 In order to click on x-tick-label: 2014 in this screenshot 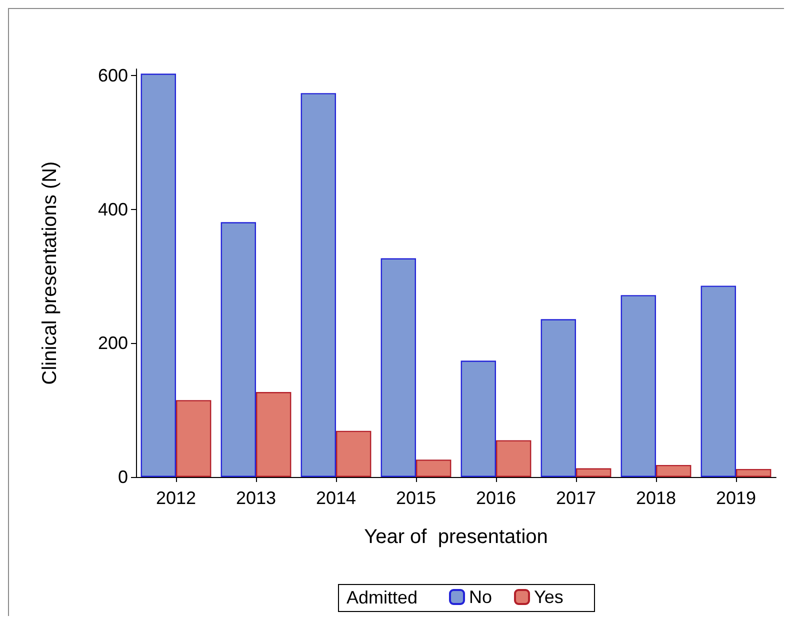, I will do `click(336, 498)`.